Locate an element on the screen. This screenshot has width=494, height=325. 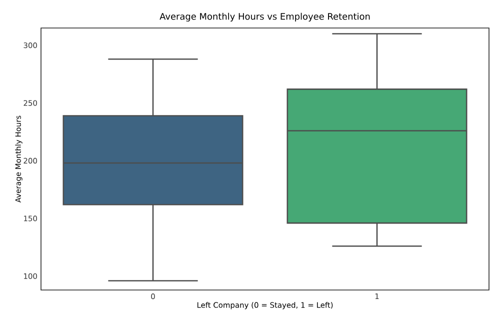
chart-title: Average Monthly Hours vs Employee Retention is located at coordinates (265, 17).